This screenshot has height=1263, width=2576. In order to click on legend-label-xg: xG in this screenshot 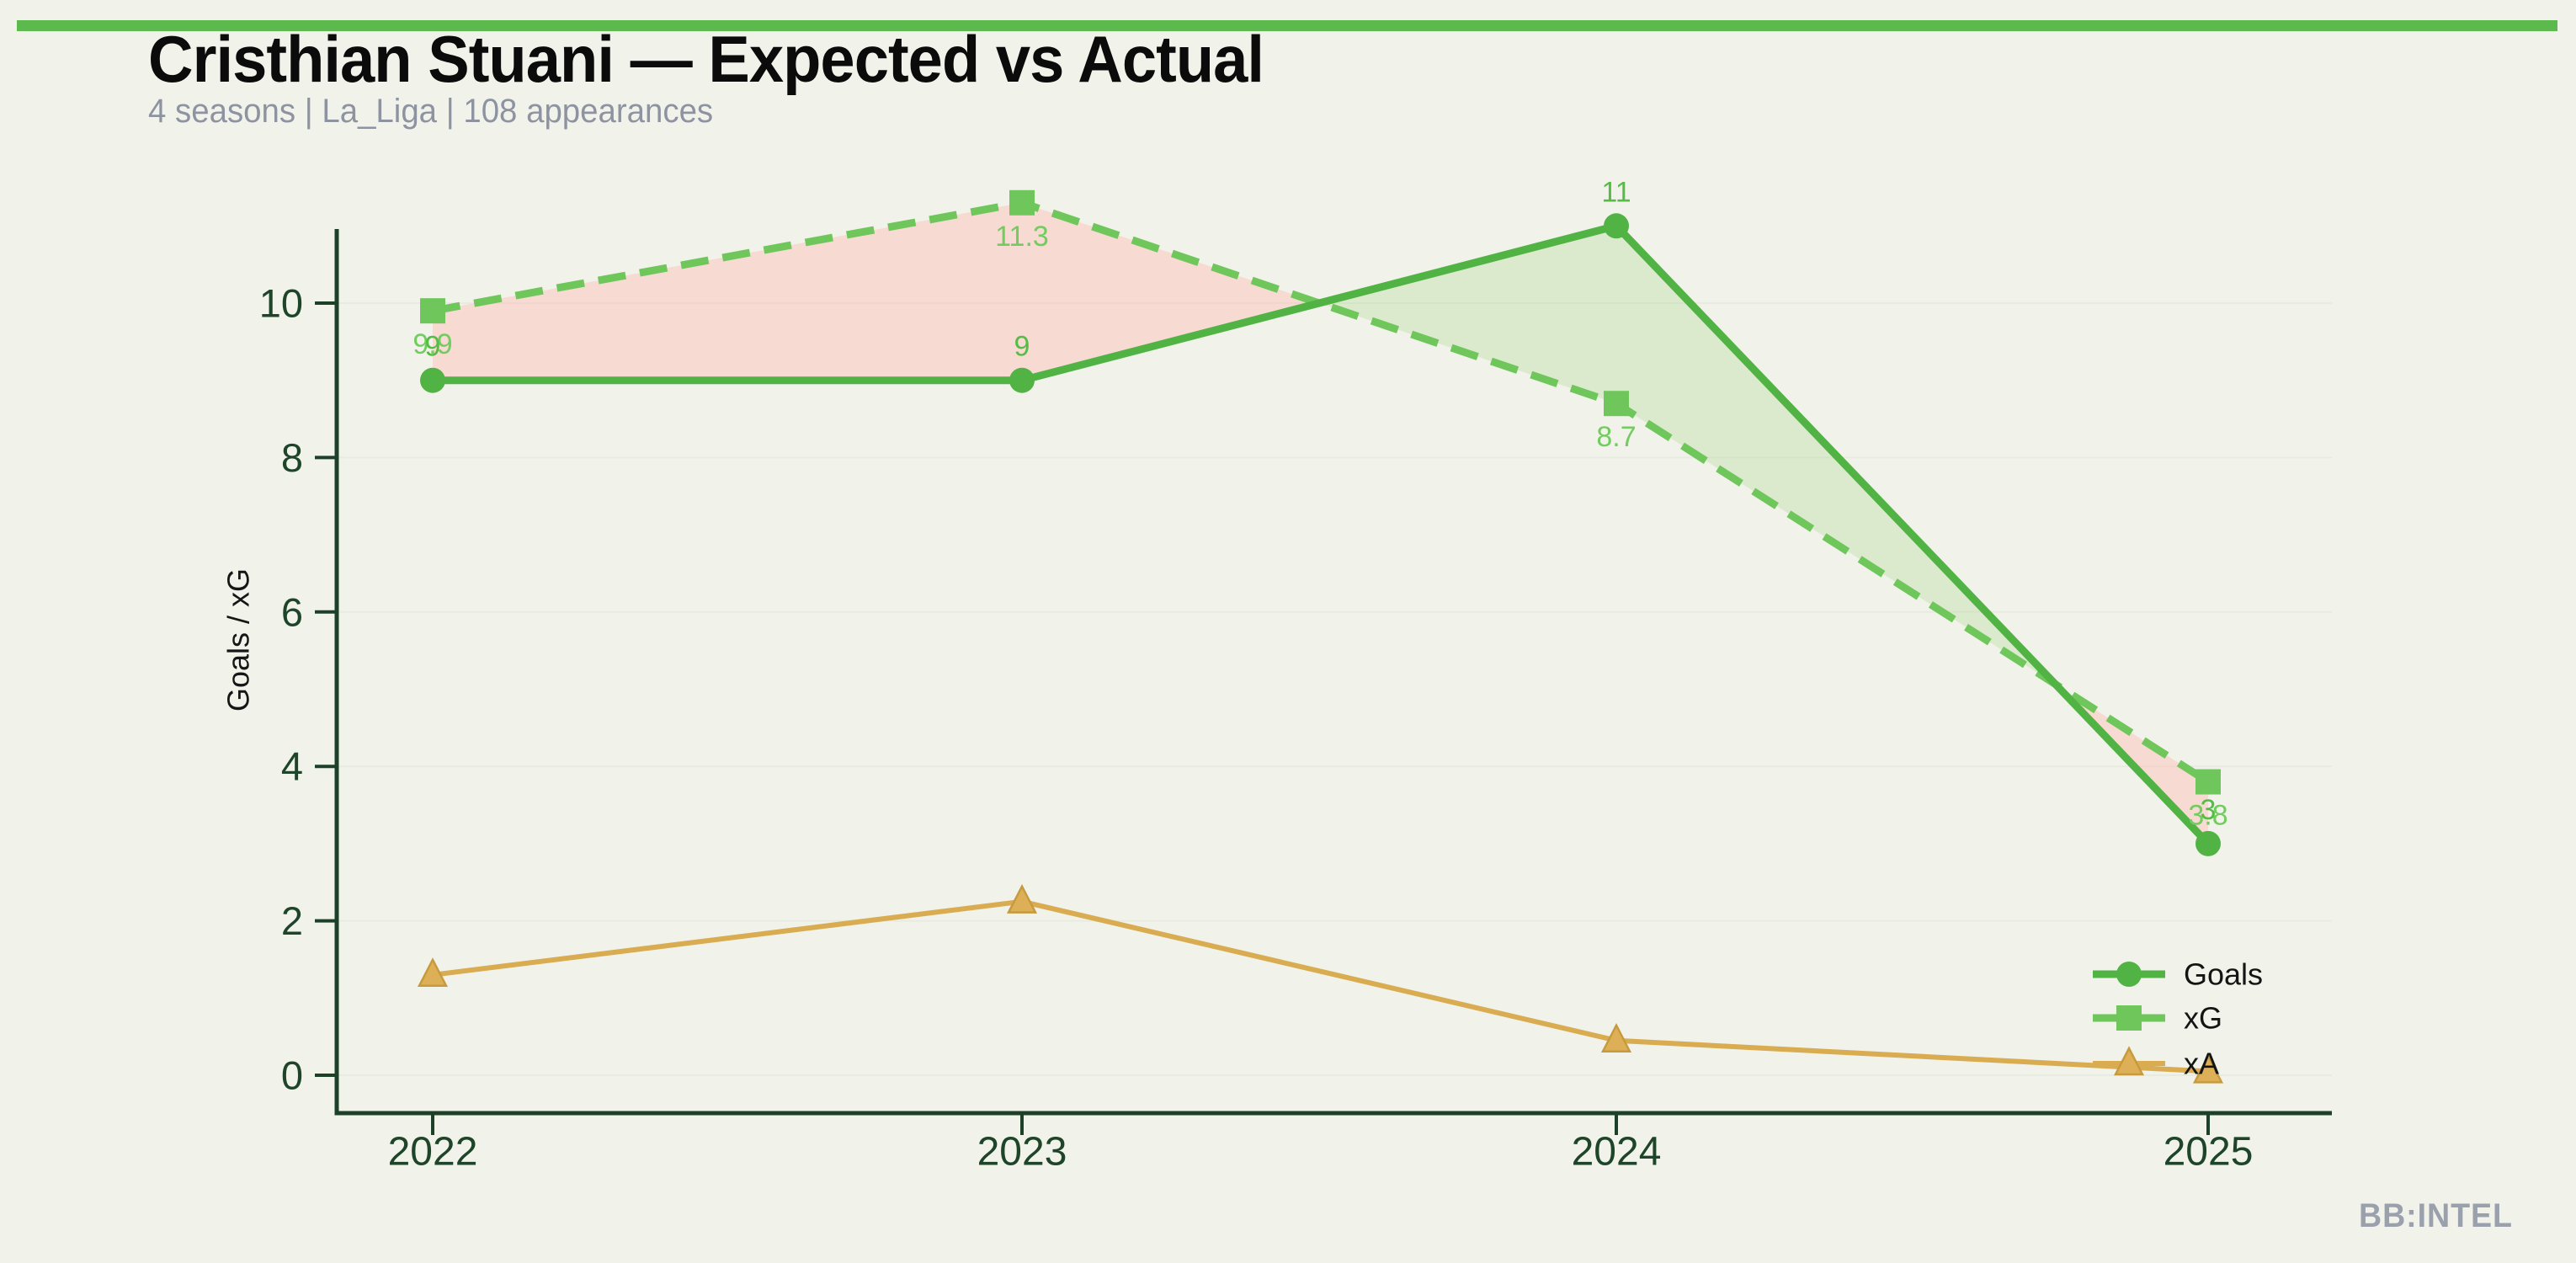, I will do `click(2203, 1018)`.